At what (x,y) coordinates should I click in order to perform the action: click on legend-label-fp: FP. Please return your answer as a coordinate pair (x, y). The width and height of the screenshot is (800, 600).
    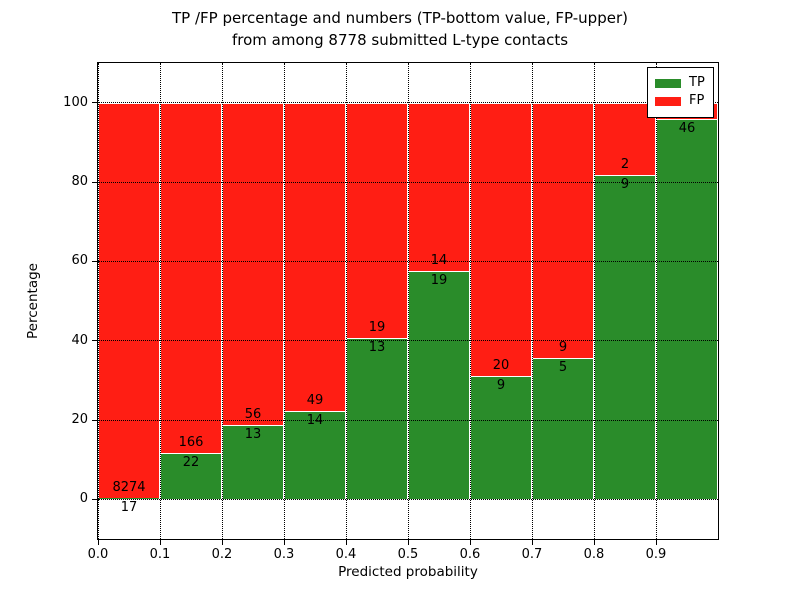
    Looking at the image, I should click on (697, 100).